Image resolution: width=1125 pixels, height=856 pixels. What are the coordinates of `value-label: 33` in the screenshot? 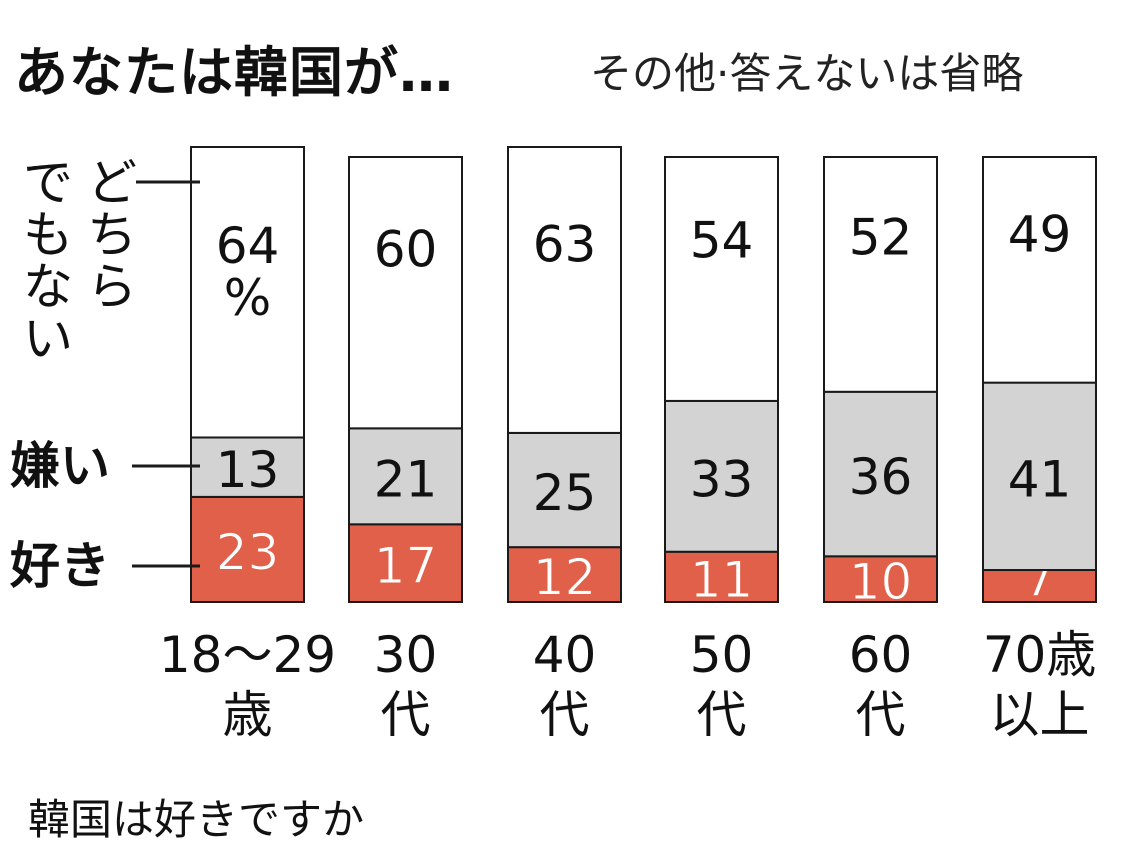 It's located at (722, 479).